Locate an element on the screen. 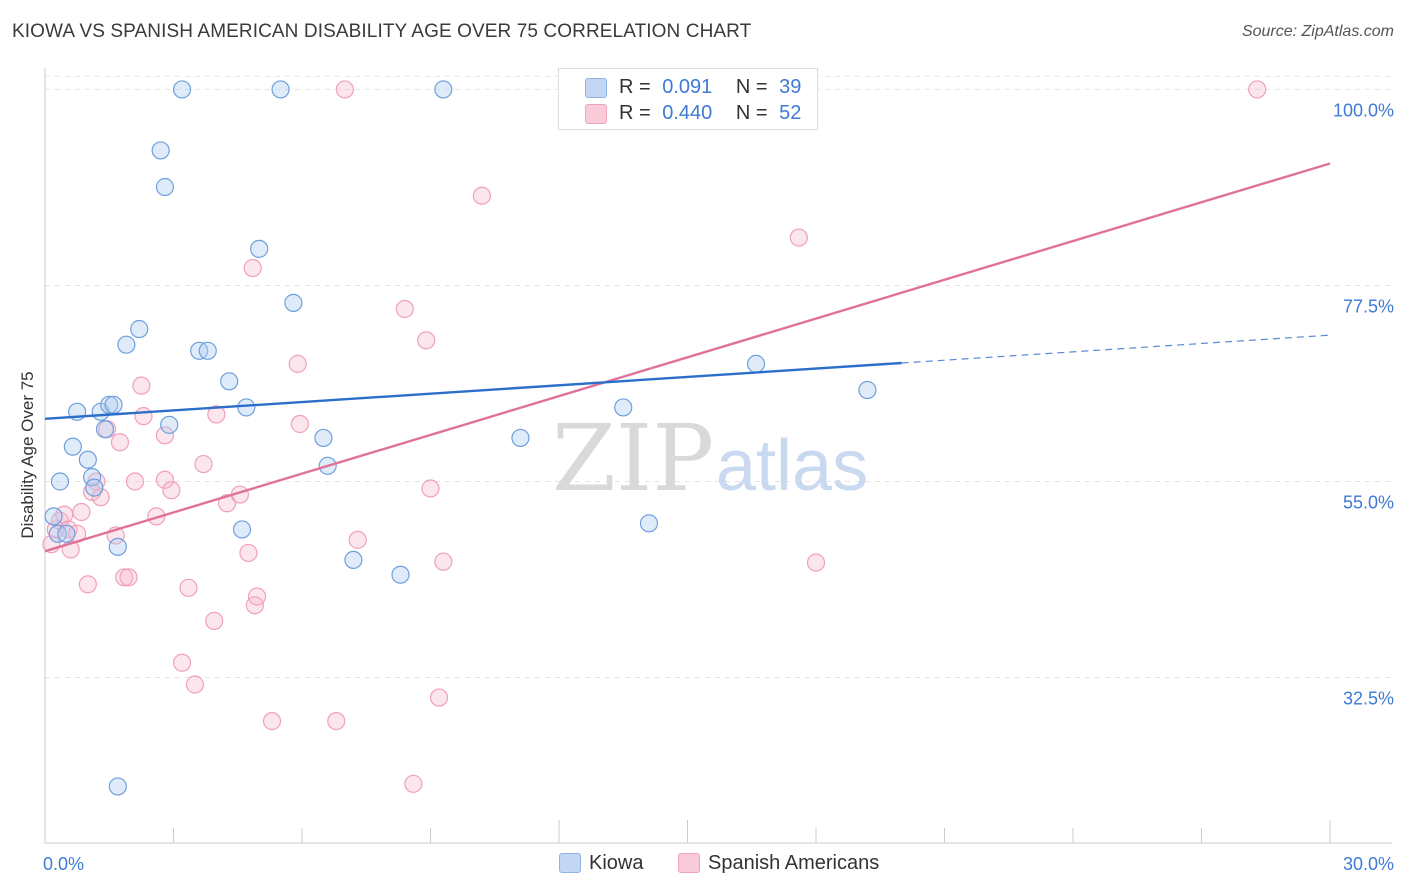  y-axis-label: Disability Age Over 75 is located at coordinates (27, 454).